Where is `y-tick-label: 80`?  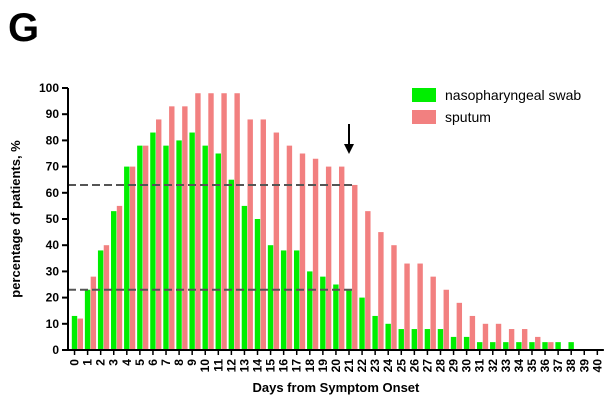 y-tick-label: 80 is located at coordinates (53, 140).